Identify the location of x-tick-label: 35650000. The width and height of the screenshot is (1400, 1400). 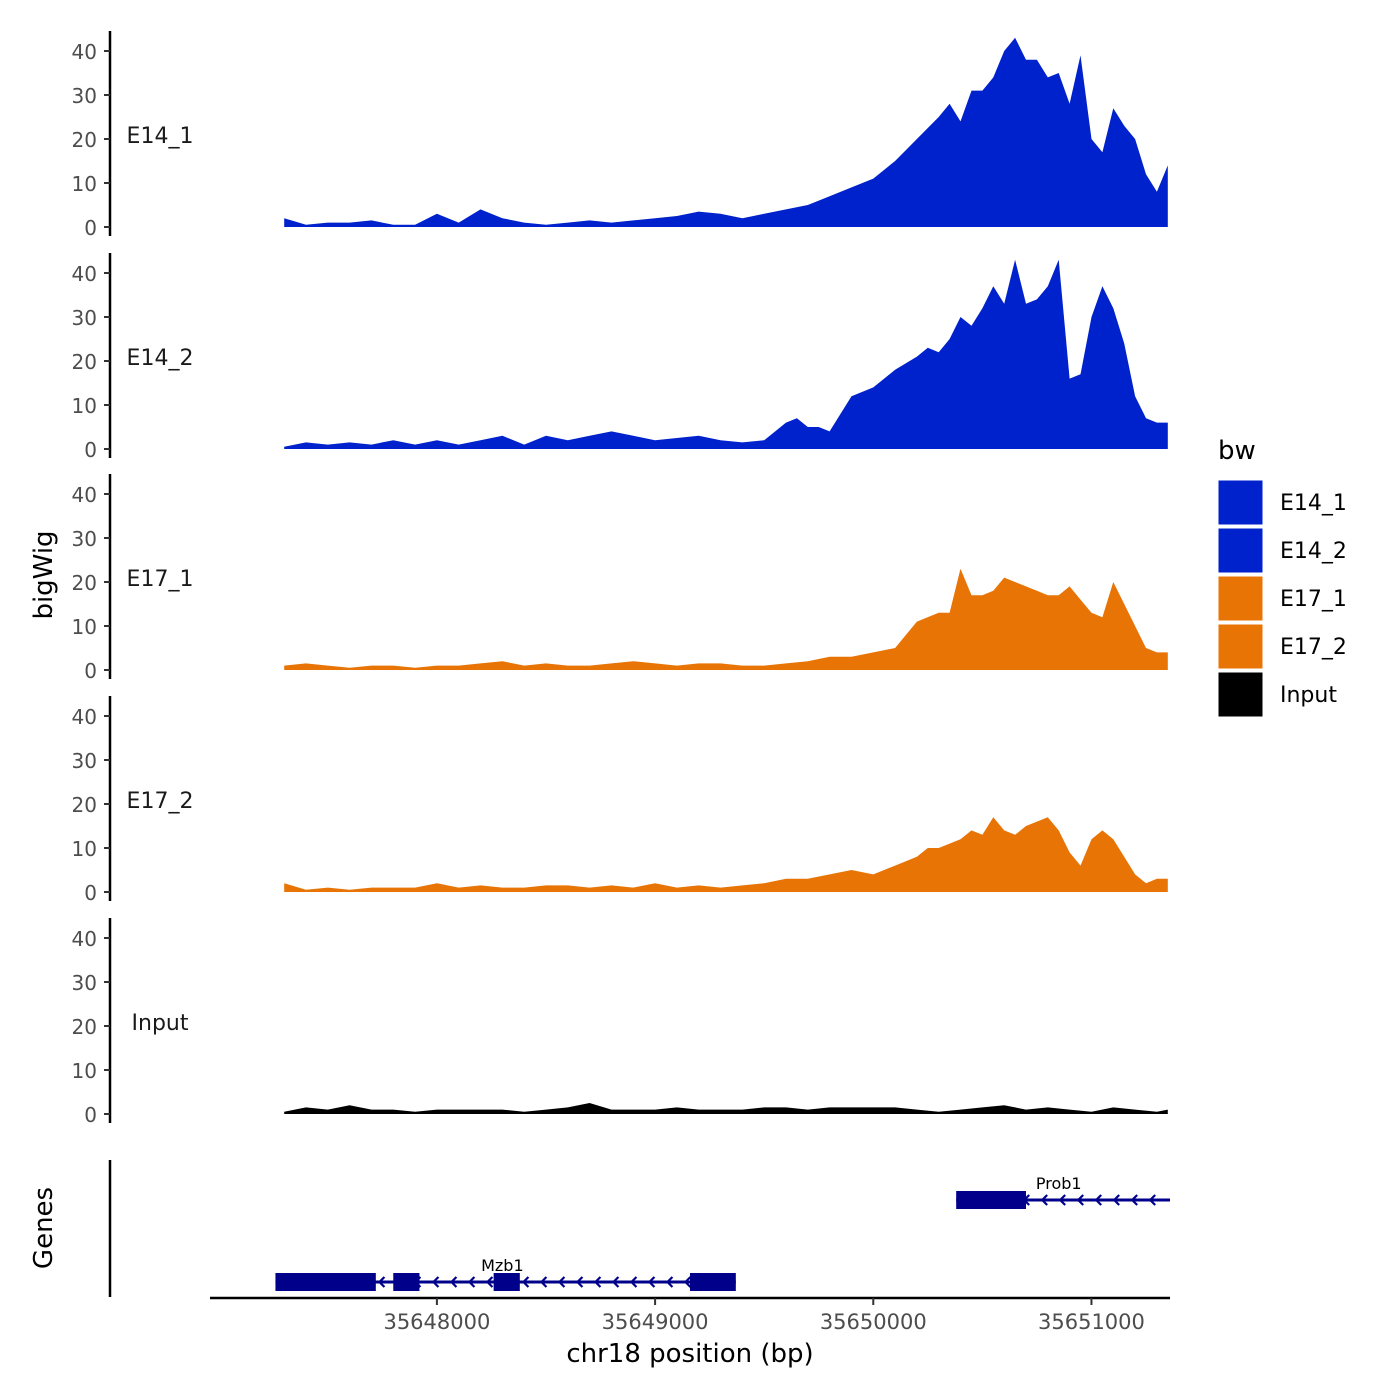
(873, 1322).